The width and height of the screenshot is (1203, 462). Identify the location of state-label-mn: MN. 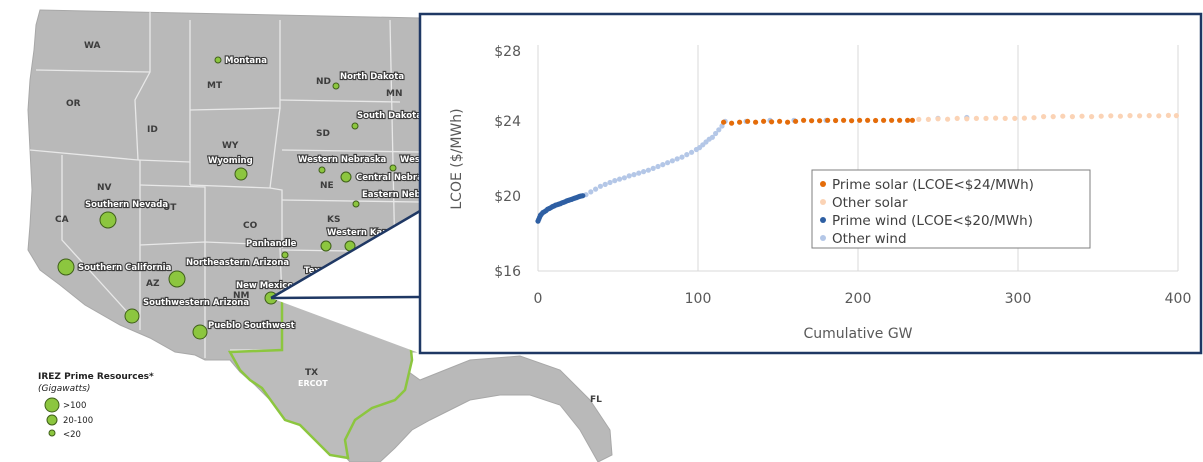
(394, 94).